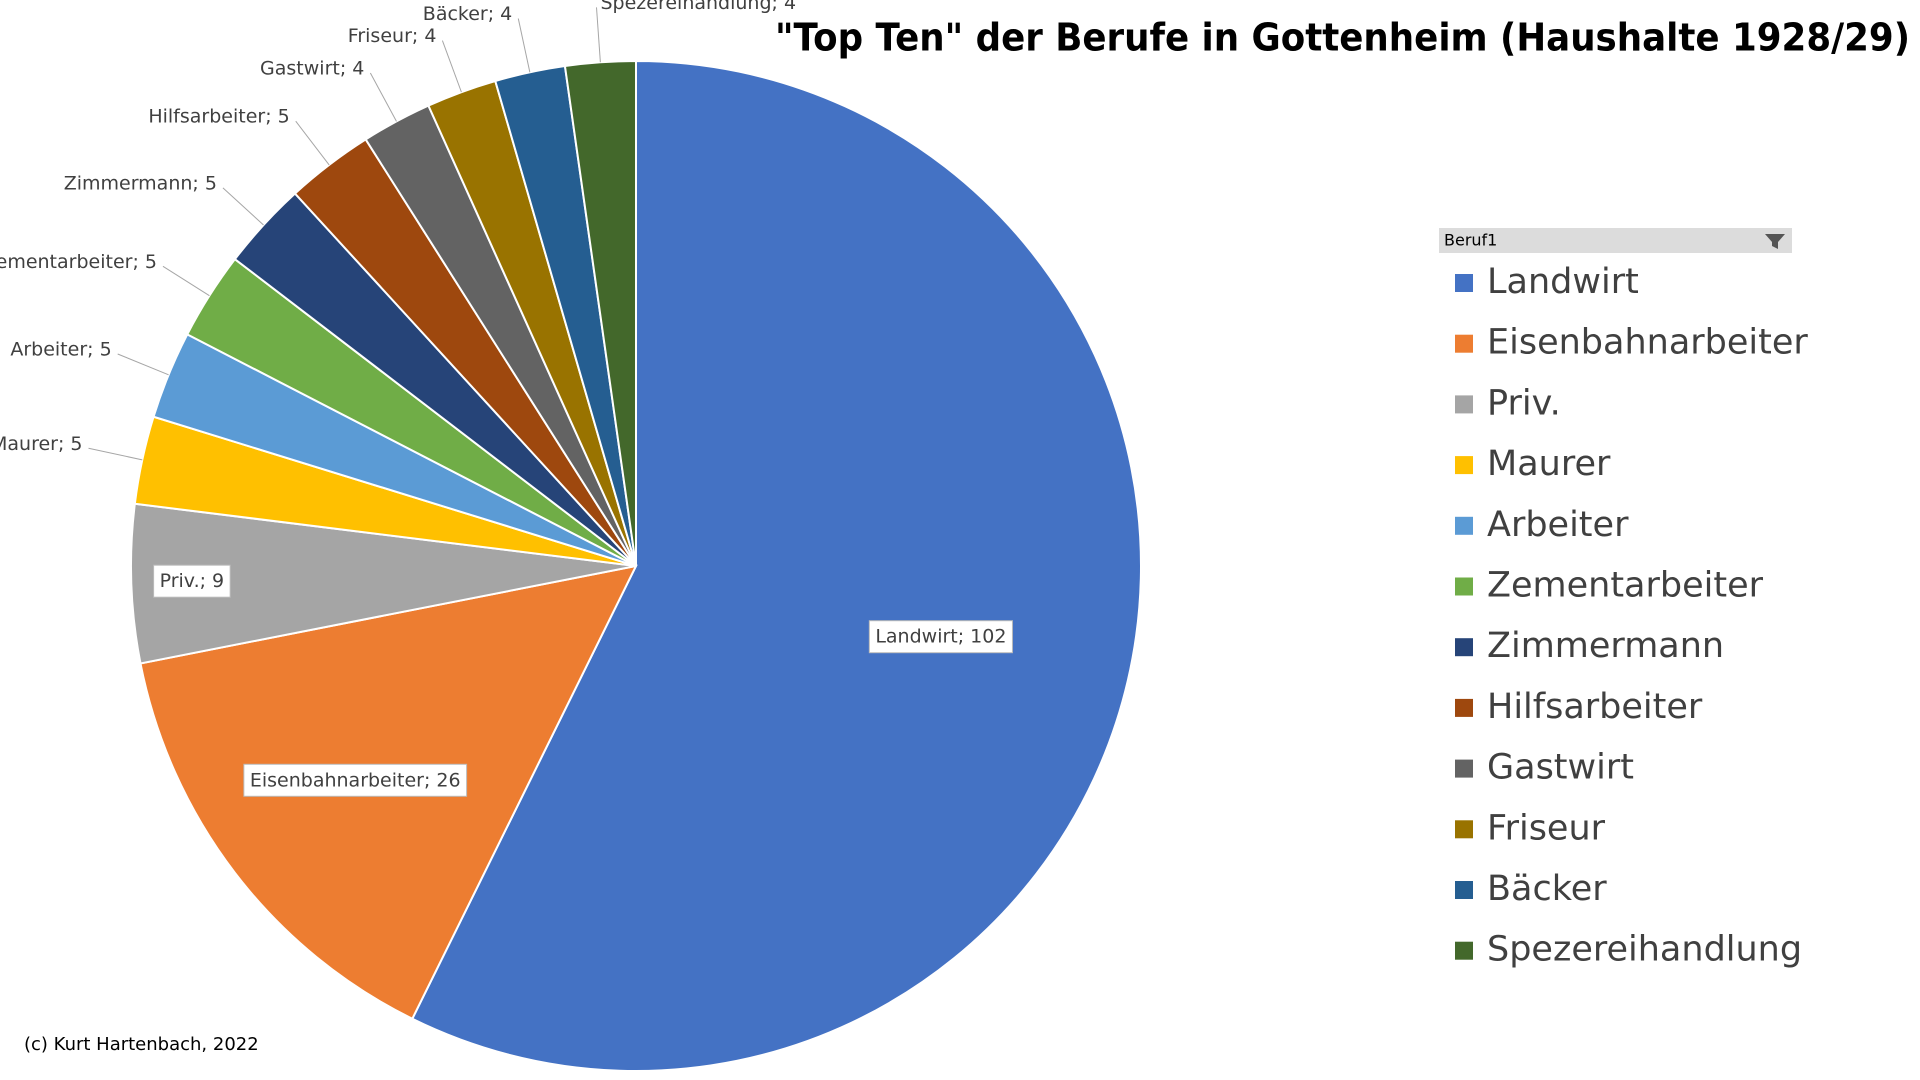 The width and height of the screenshot is (1920, 1080). What do you see at coordinates (1647, 343) in the screenshot?
I see `legend-label: Eisenbahnarbeiter` at bounding box center [1647, 343].